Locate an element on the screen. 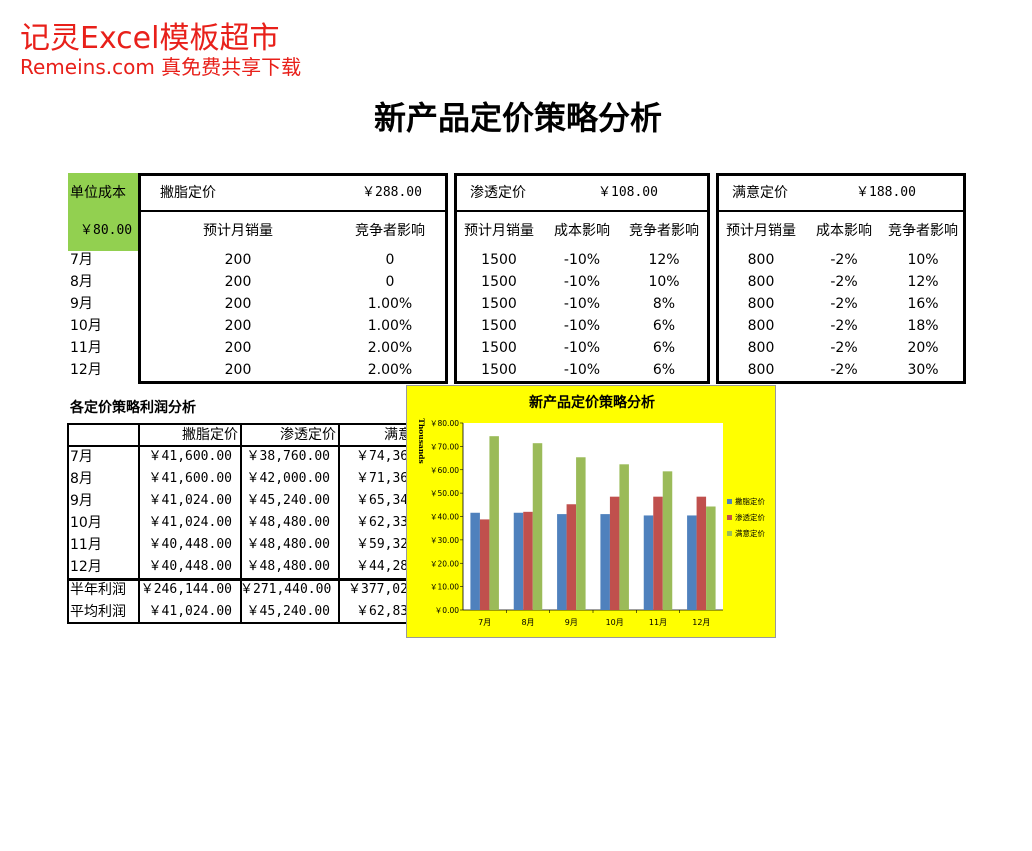 The height and width of the screenshot is (851, 1032). penetration-comp-cell: 12% is located at coordinates (664, 260).